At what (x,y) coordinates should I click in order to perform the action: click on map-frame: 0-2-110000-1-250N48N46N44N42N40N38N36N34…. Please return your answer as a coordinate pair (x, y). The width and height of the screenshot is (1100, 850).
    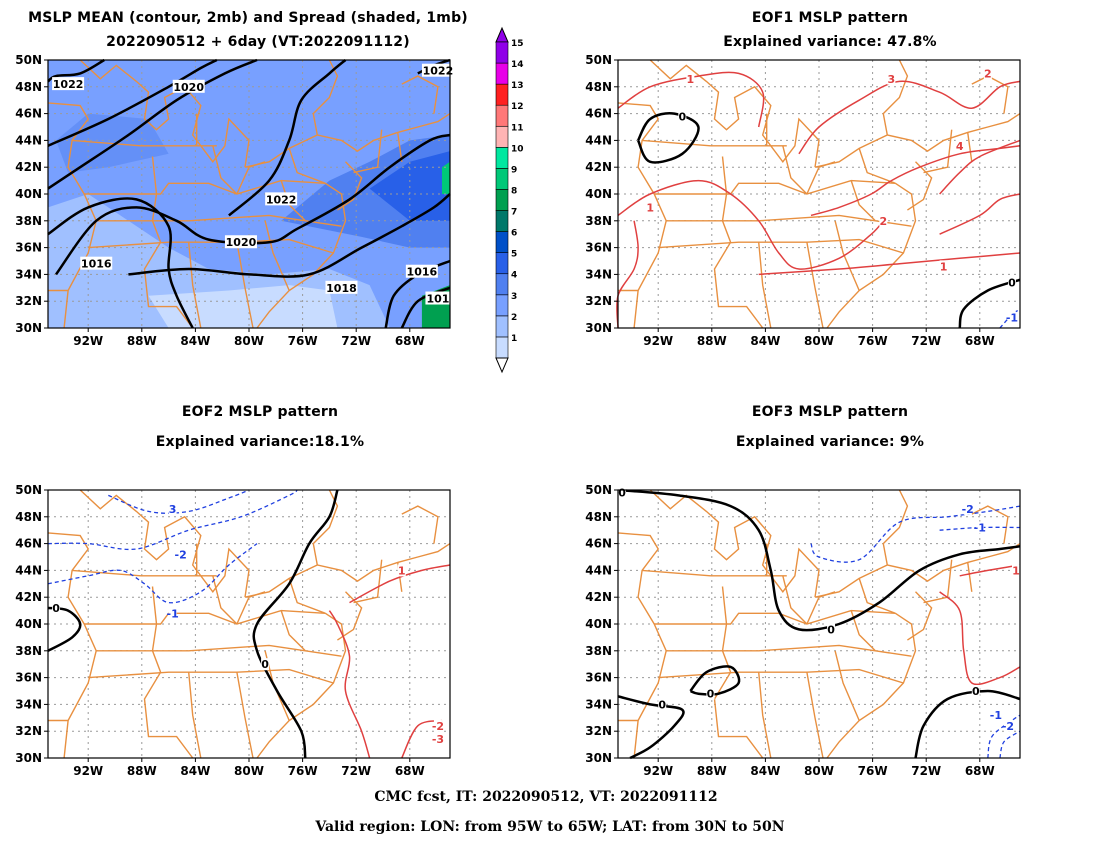
    Looking at the image, I should click on (803, 630).